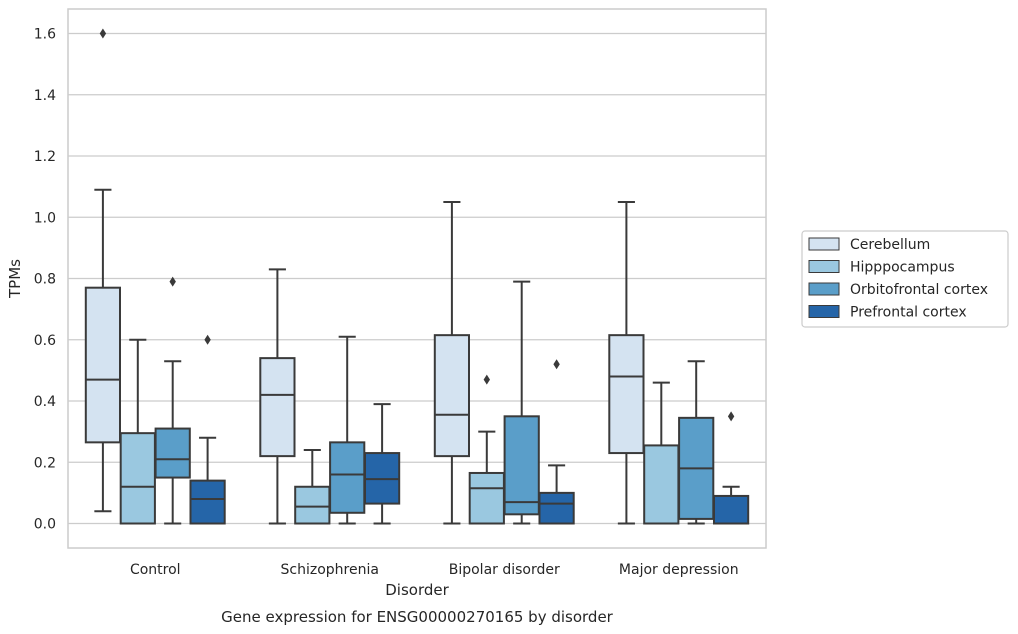 Image resolution: width=1018 pixels, height=634 pixels. I want to click on y-tick-label: 1.6, so click(45, 35).